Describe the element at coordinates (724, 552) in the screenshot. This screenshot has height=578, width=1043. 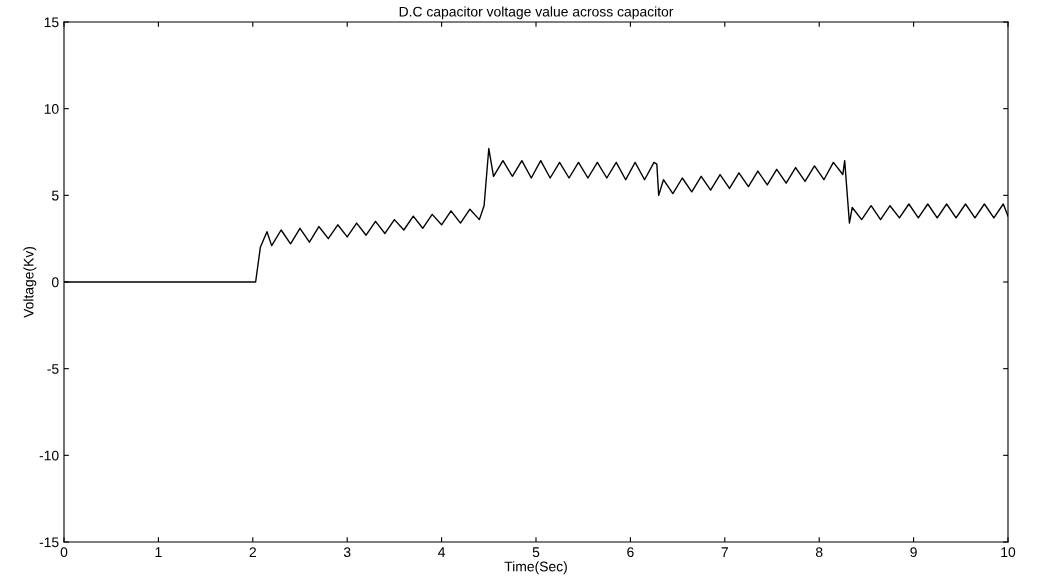
I see `x-tick-label: 7` at that location.